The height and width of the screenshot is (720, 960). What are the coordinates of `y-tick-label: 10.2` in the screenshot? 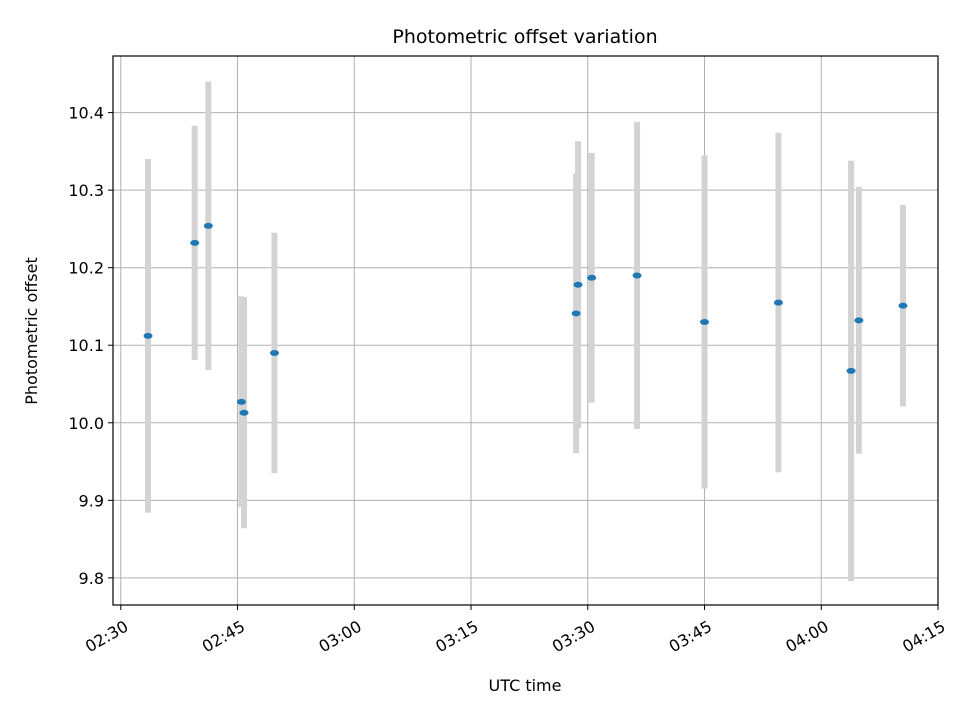 It's located at (86, 268).